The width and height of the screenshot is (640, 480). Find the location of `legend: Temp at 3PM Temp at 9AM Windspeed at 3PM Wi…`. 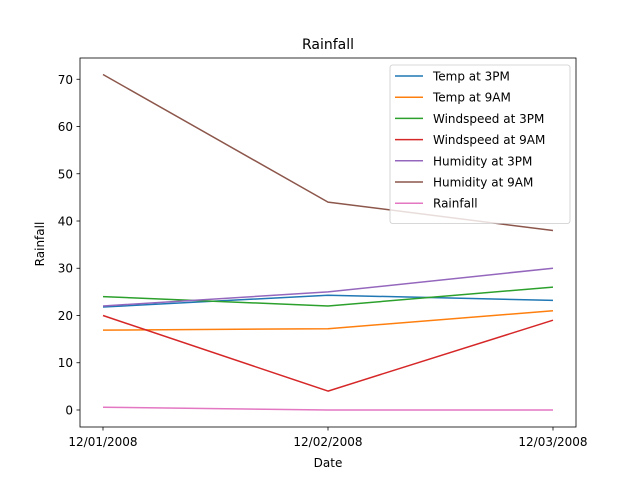

legend: Temp at 3PM Temp at 9AM Windspeed at 3PM Wi… is located at coordinates (480, 144).